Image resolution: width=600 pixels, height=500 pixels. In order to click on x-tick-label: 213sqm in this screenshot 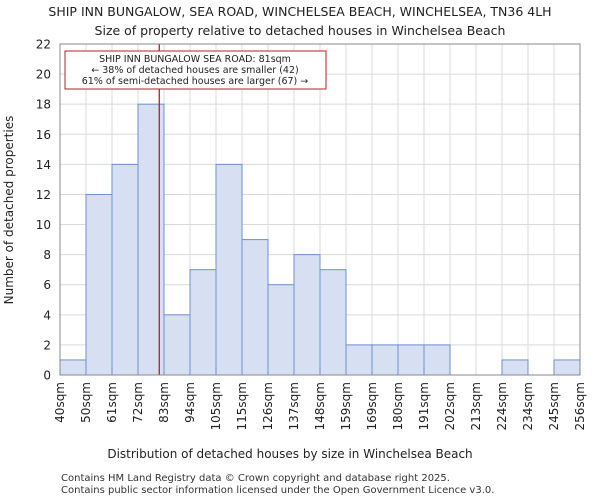, I will do `click(476, 406)`.